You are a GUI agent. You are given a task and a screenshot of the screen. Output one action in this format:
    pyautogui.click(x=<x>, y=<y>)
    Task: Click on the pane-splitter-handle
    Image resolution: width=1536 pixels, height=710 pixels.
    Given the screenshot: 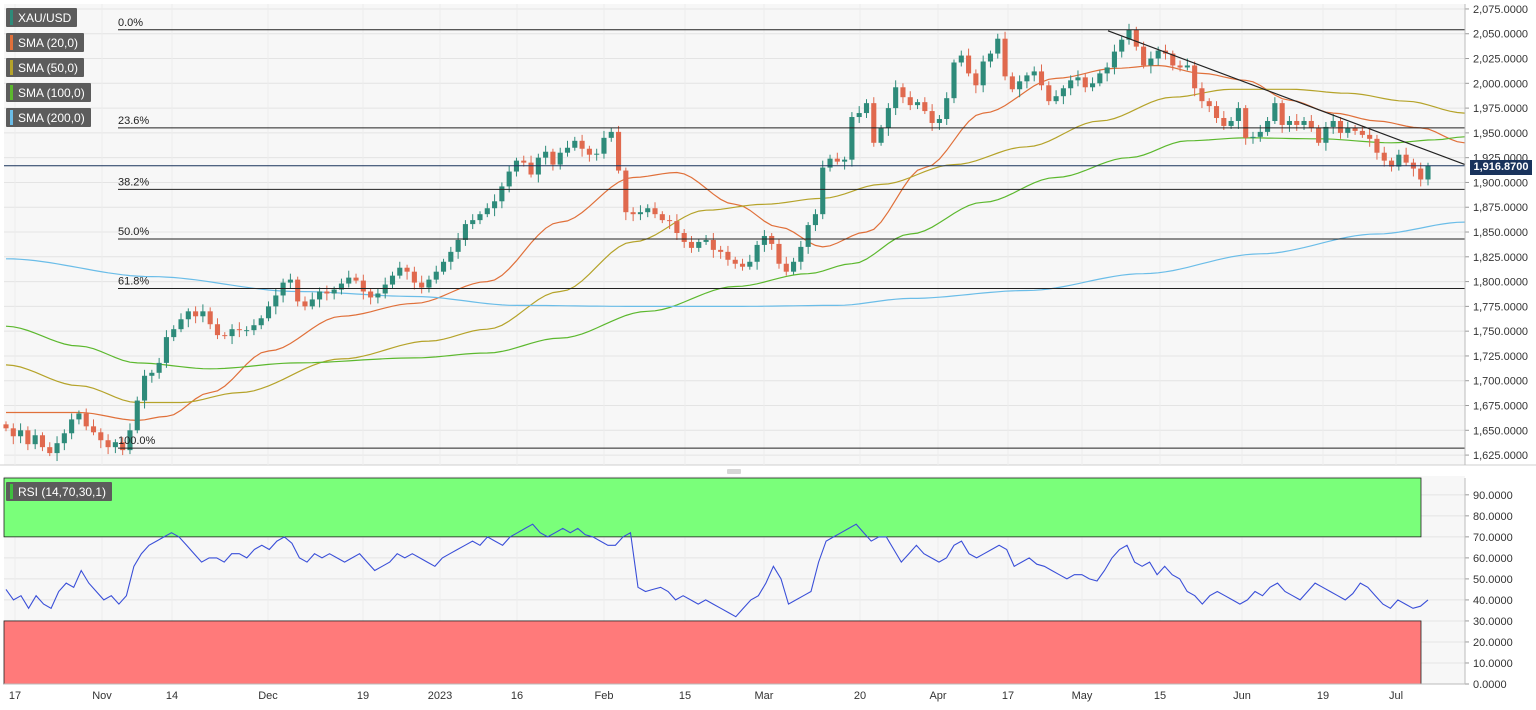 What is the action you would take?
    pyautogui.click(x=734, y=471)
    